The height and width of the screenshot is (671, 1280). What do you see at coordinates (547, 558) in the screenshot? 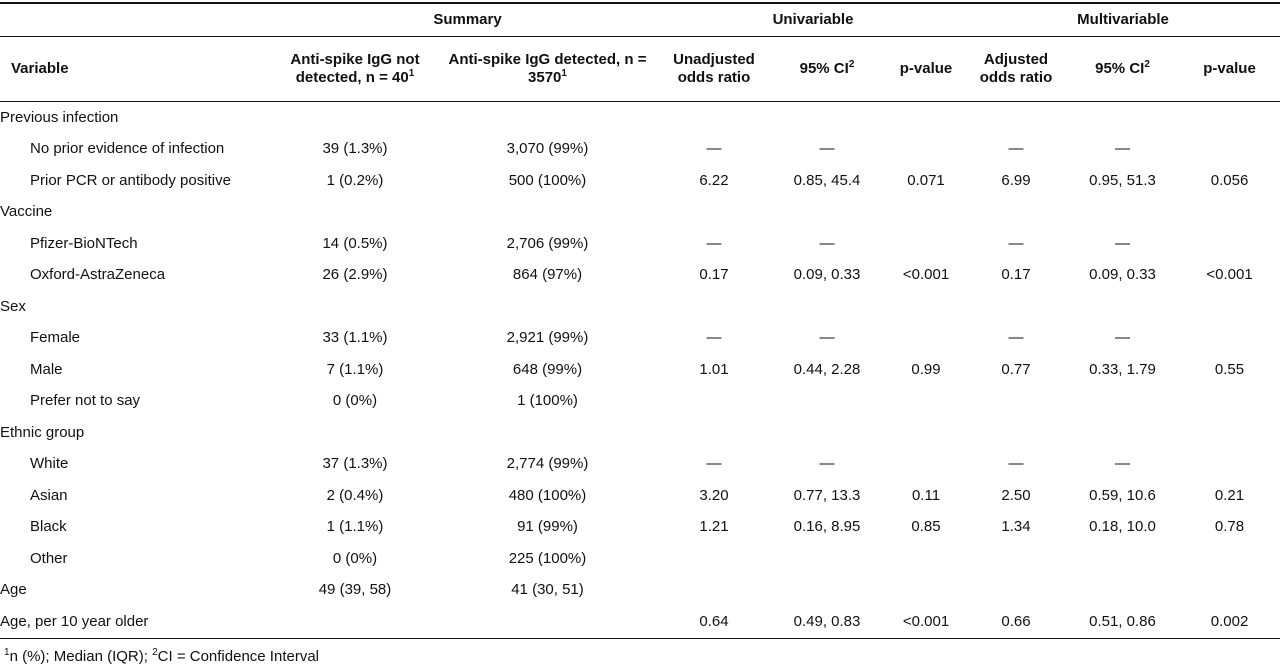
I see `table-cell: 225 (100%)` at bounding box center [547, 558].